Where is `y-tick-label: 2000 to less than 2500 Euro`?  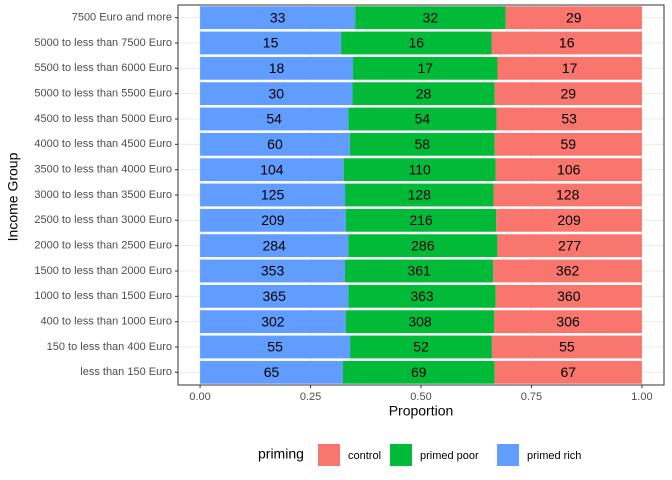
y-tick-label: 2000 to less than 2500 Euro is located at coordinates (103, 246).